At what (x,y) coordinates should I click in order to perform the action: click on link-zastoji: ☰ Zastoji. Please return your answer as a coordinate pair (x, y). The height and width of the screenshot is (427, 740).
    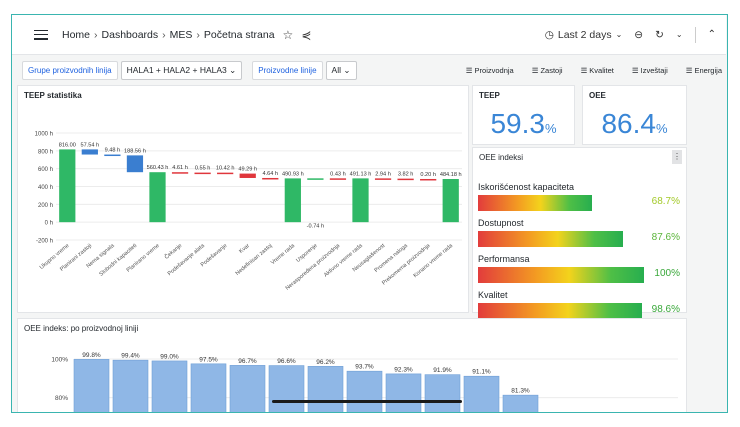
    Looking at the image, I should click on (547, 70).